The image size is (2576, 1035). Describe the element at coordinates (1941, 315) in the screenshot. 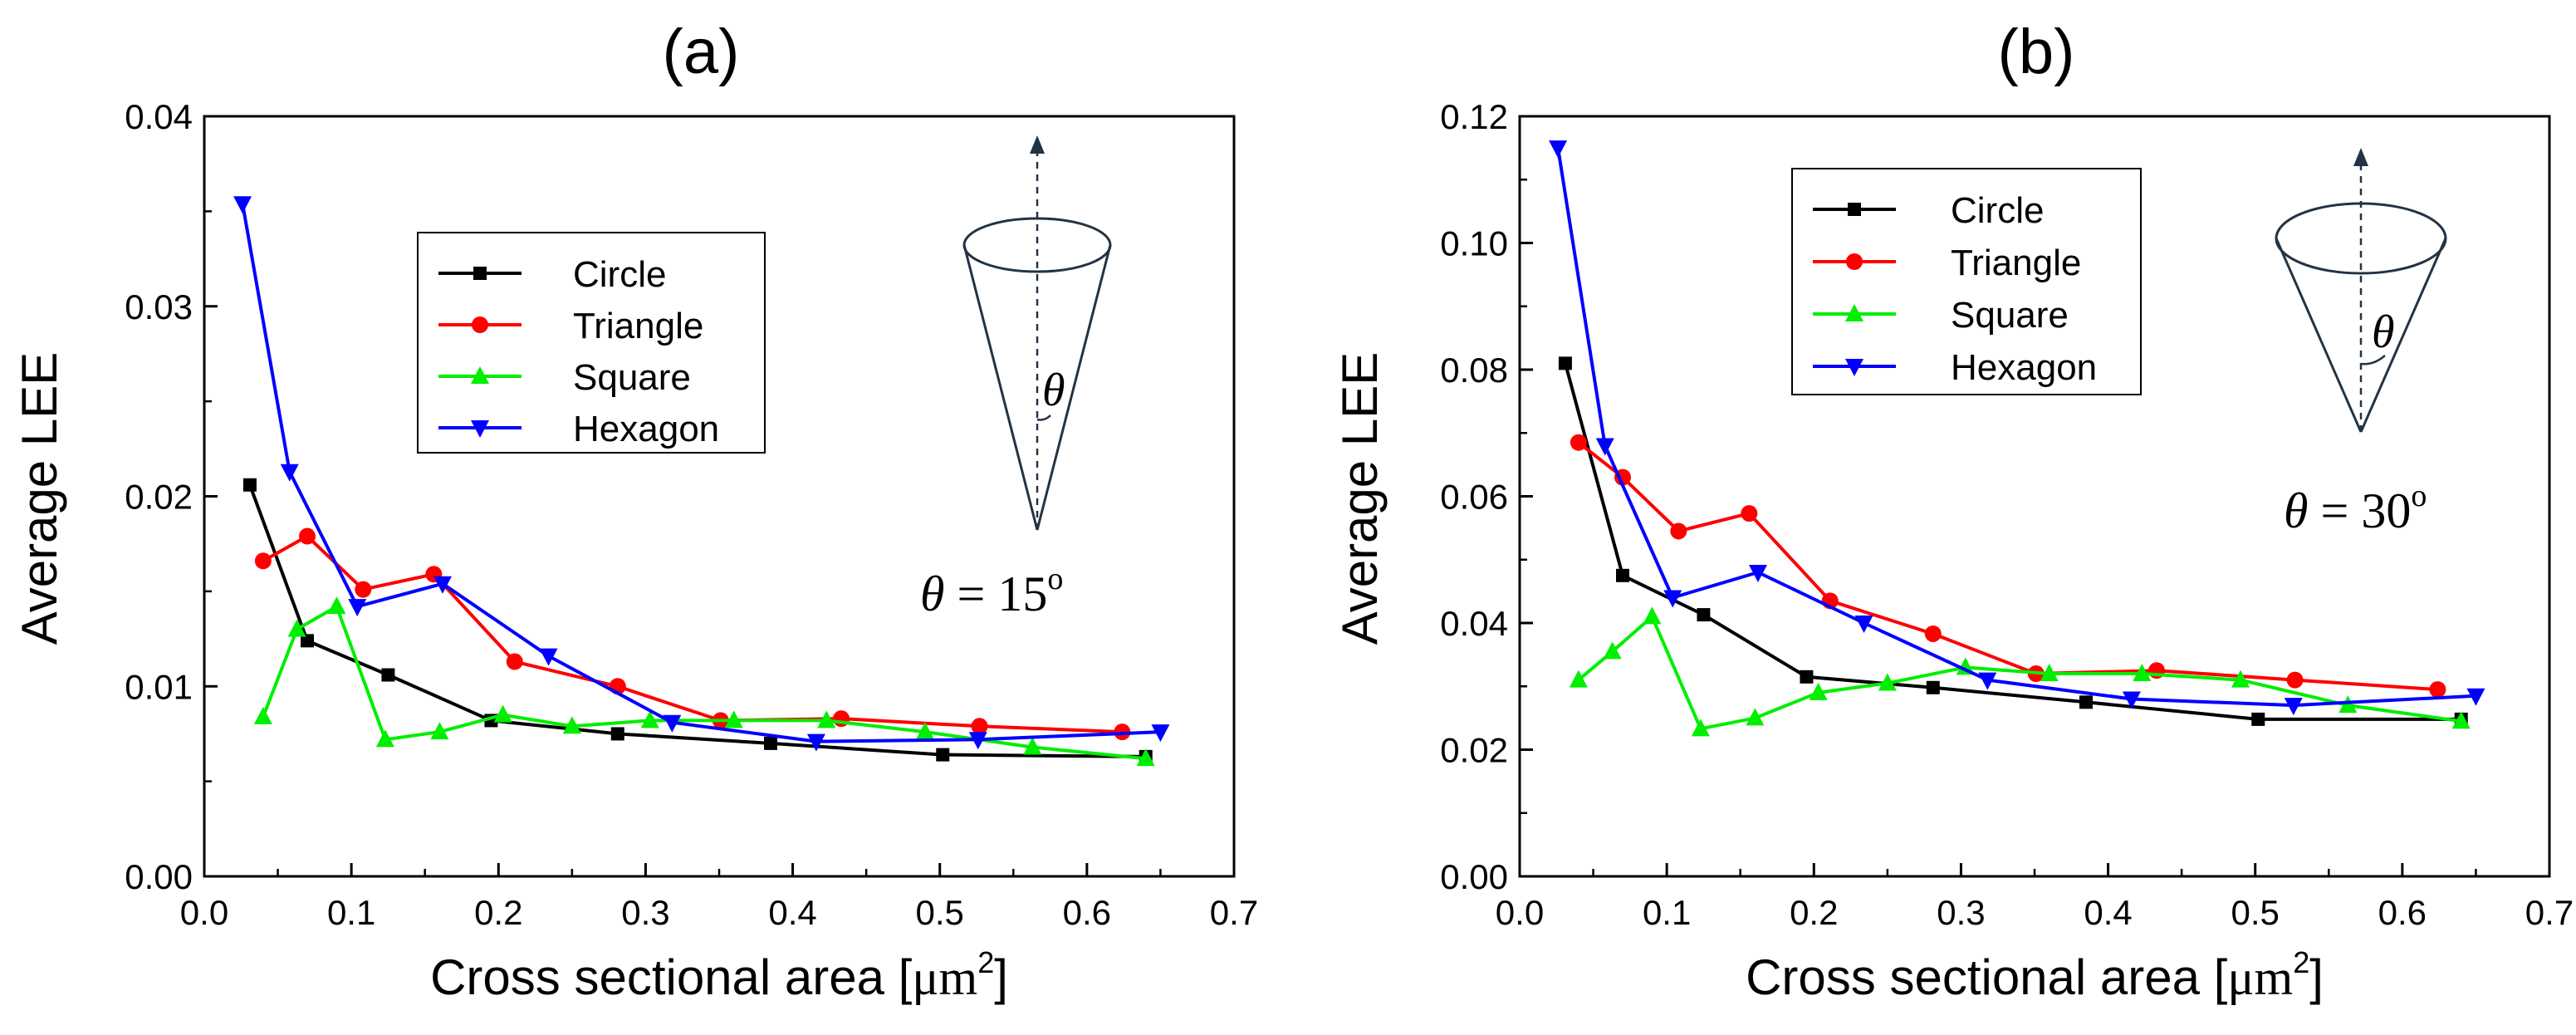

I see `legend-entry-square: Square` at that location.